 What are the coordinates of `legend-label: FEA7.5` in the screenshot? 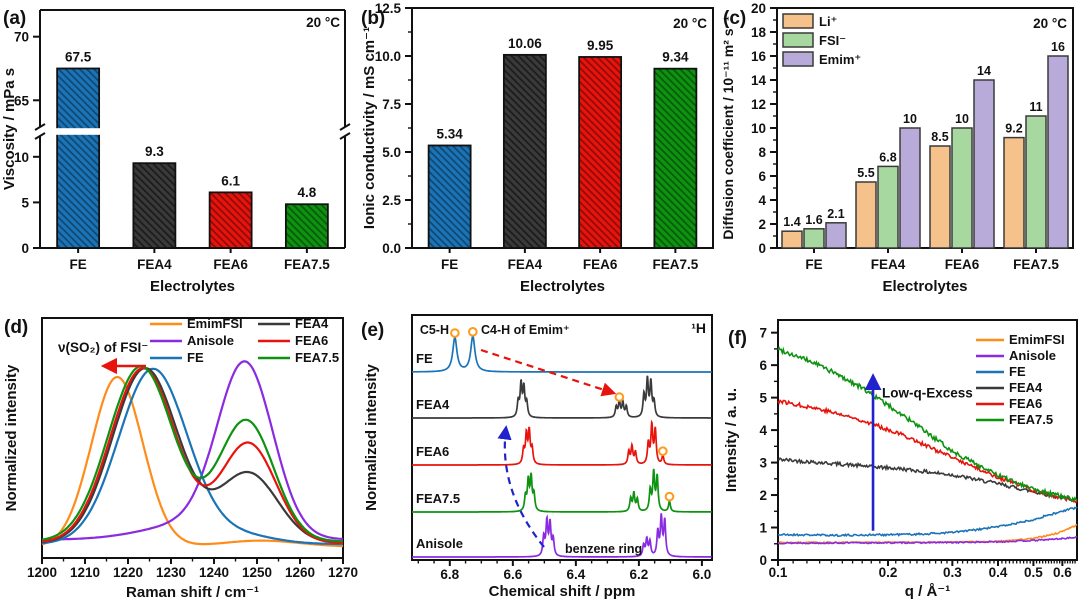 It's located at (1031, 419).